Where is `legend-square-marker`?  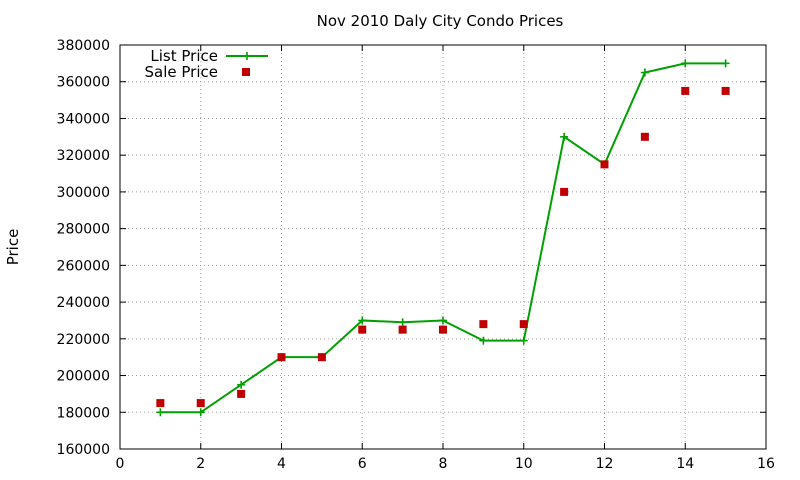
legend-square-marker is located at coordinates (246, 72).